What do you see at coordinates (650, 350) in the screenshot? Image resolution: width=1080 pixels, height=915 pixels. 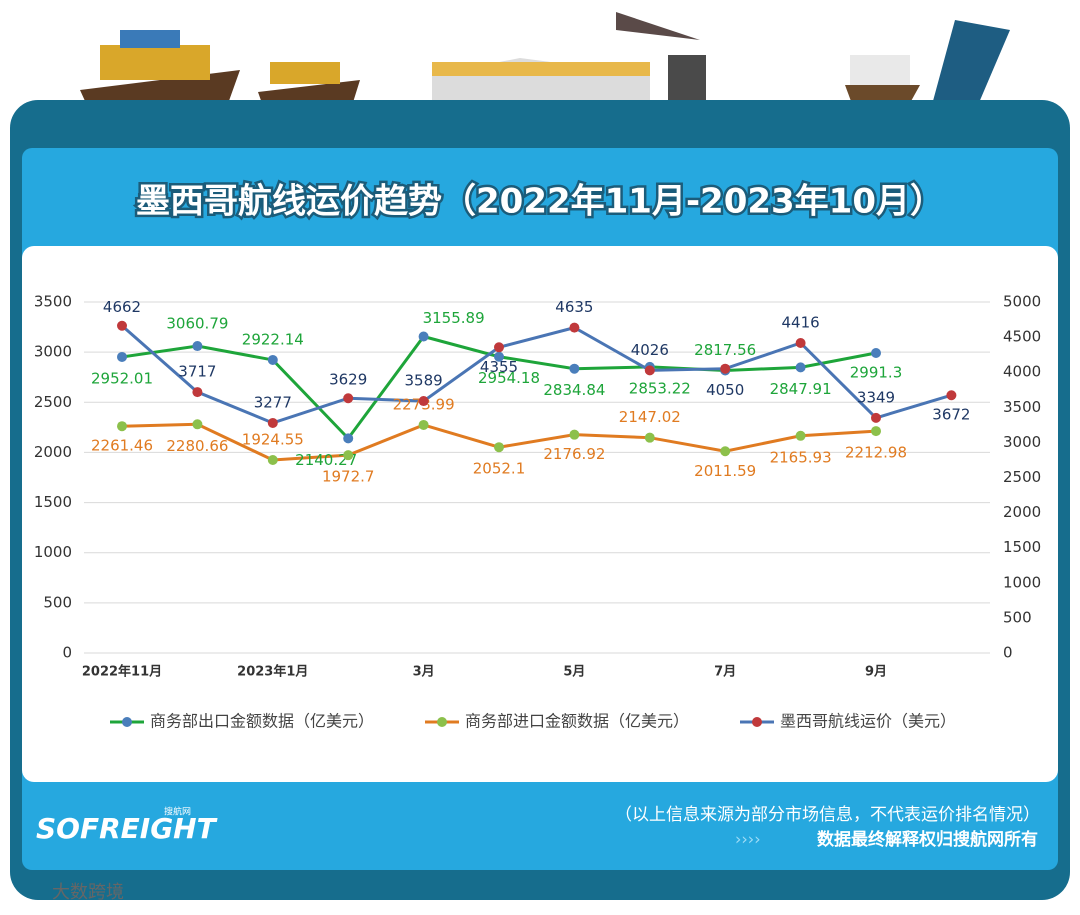 I see `data-label: 4026` at bounding box center [650, 350].